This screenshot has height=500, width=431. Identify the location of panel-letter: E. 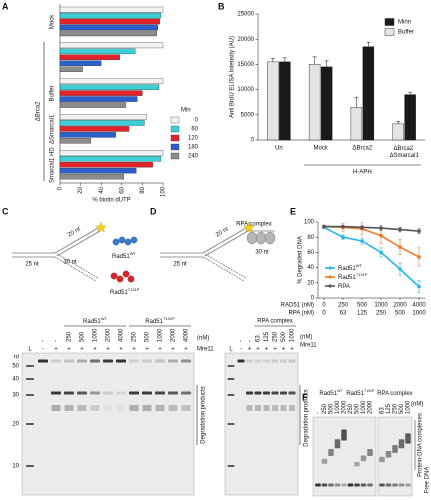
(293, 211).